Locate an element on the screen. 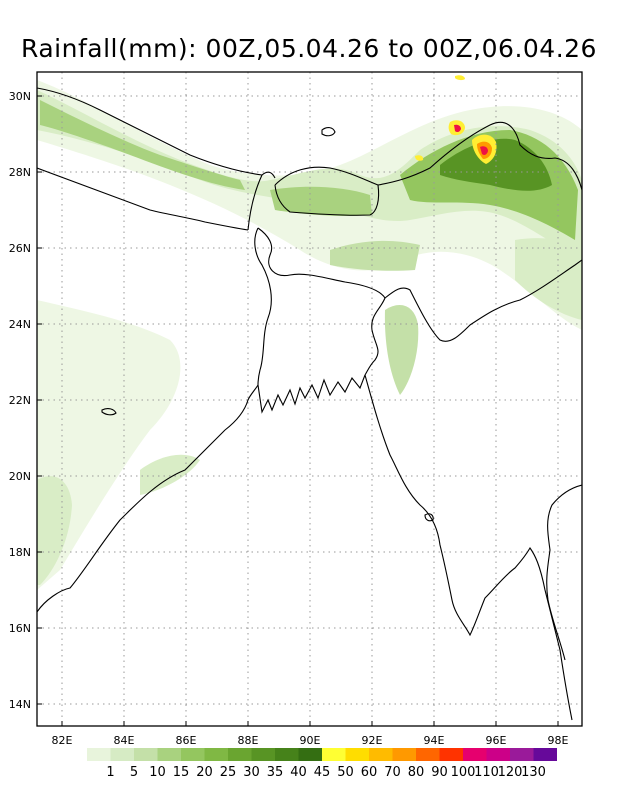 This screenshot has height=800, width=618. border-sikkim is located at coordinates (261, 201).